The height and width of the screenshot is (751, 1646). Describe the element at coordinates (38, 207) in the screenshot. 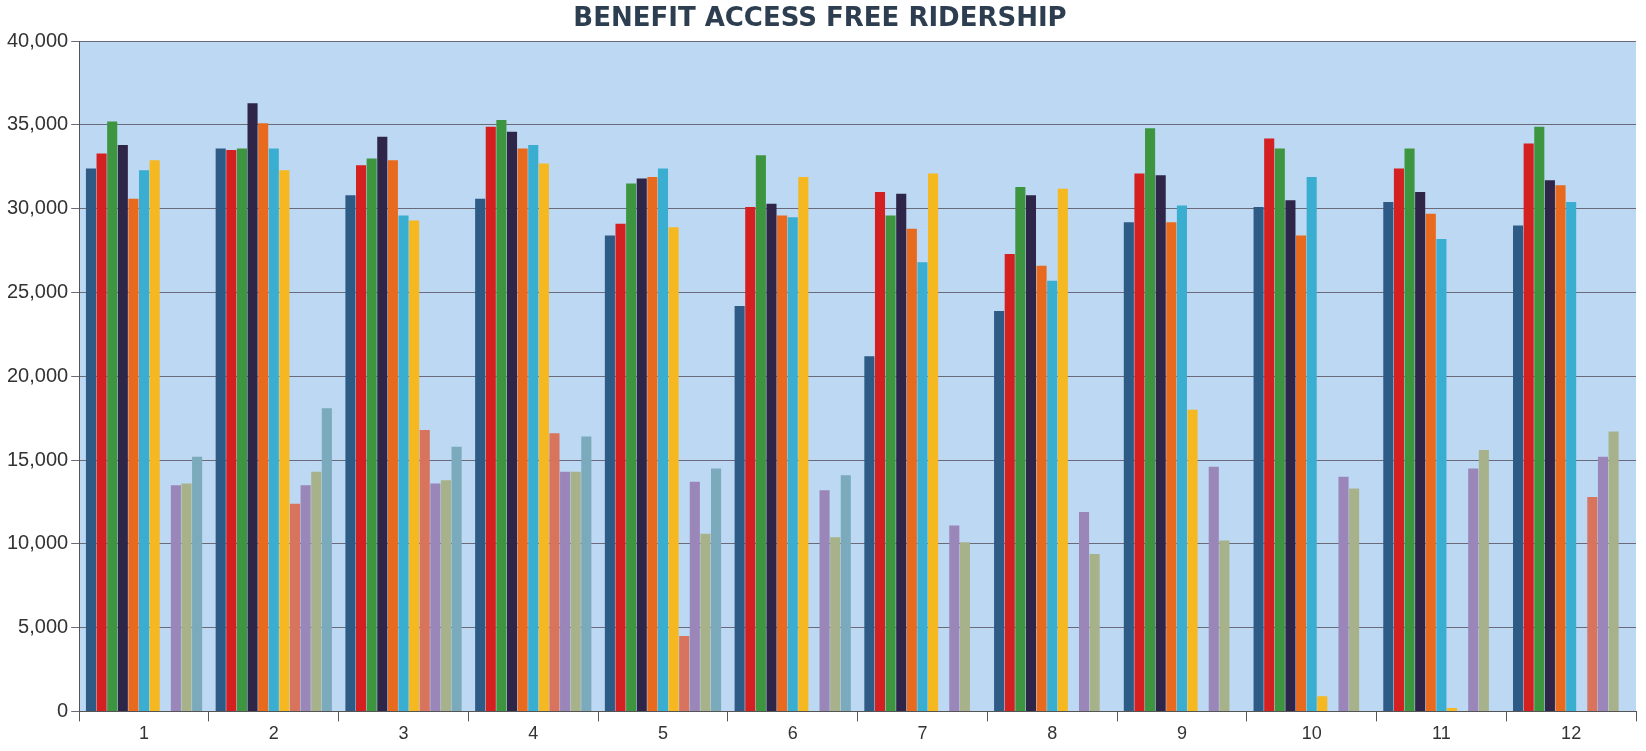

I see `y-tick-label: 30,000` at that location.